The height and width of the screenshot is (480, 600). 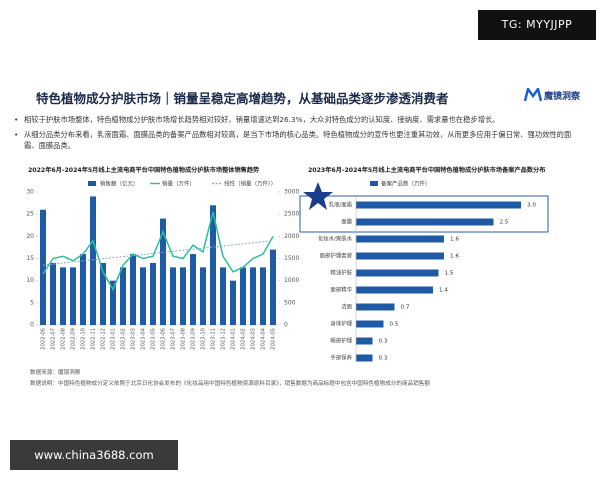 I want to click on x-tick-label: 2023-12, so click(x=224, y=339).